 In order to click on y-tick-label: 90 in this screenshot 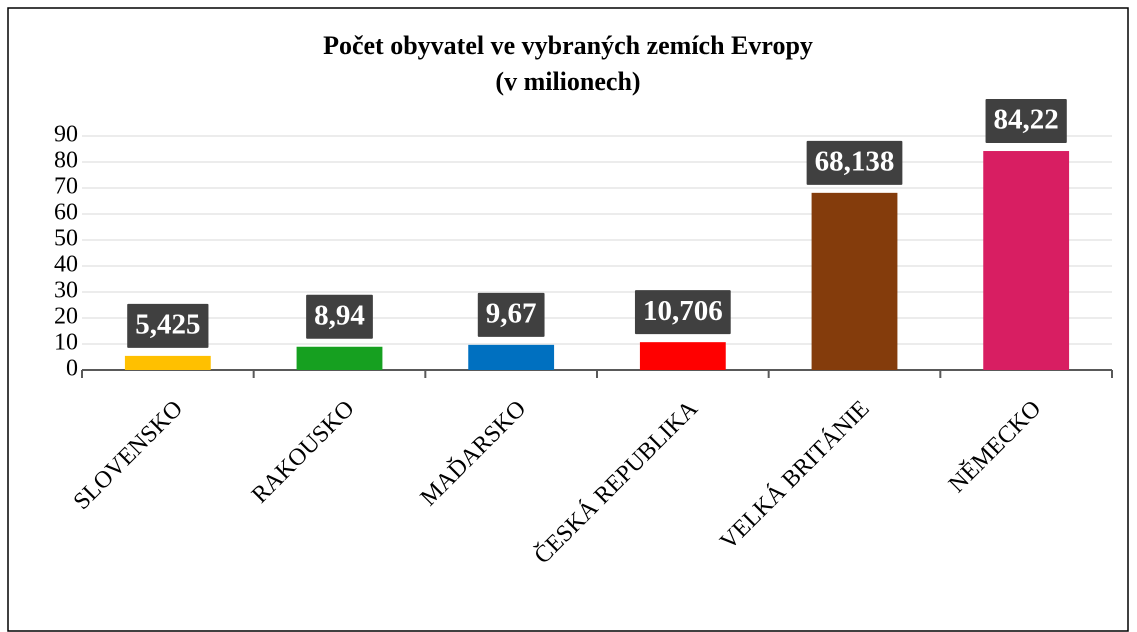, I will do `click(66, 135)`.